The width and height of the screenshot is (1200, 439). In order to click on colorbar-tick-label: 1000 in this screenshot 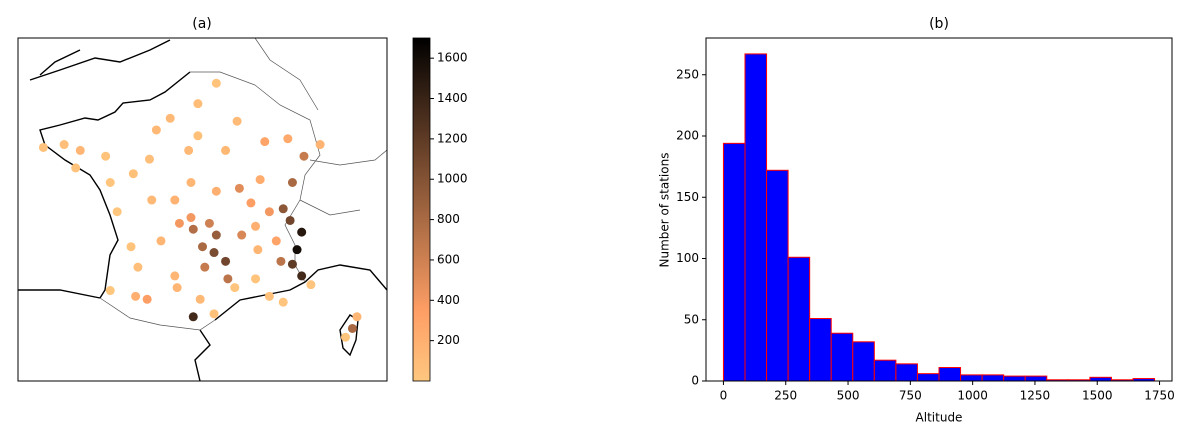, I will do `click(452, 179)`.